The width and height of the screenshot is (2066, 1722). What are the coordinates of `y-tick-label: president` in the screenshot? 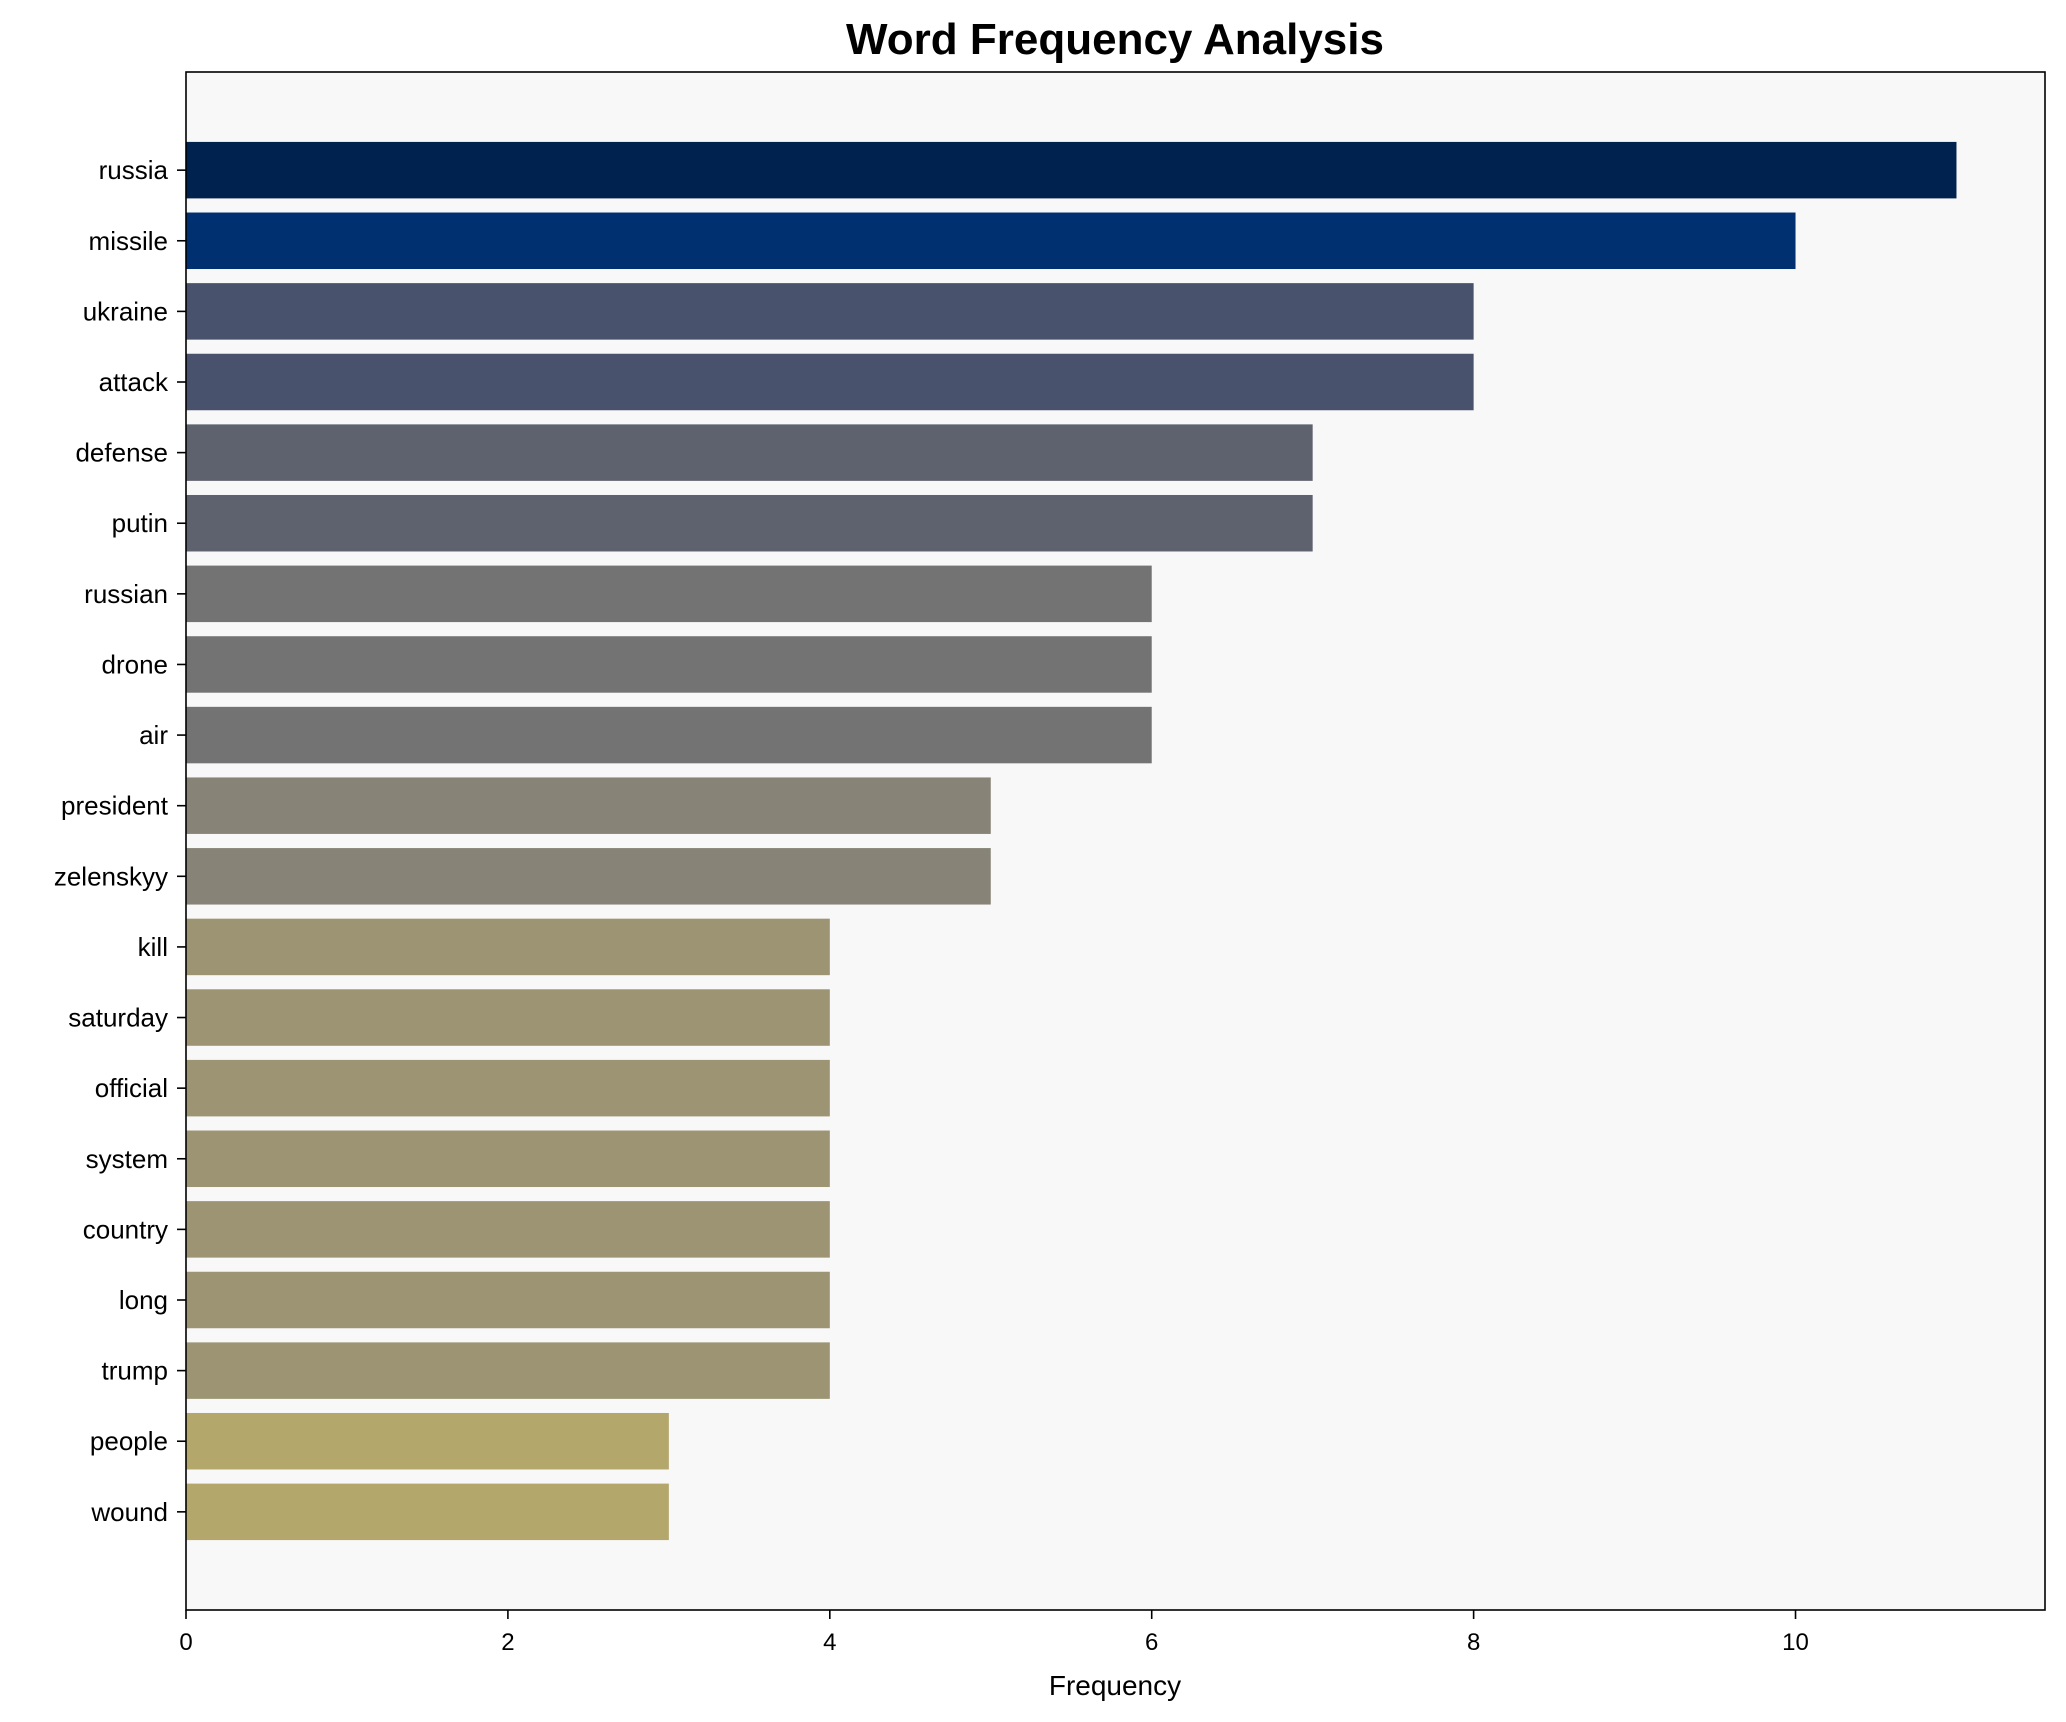 It's located at (115, 806).